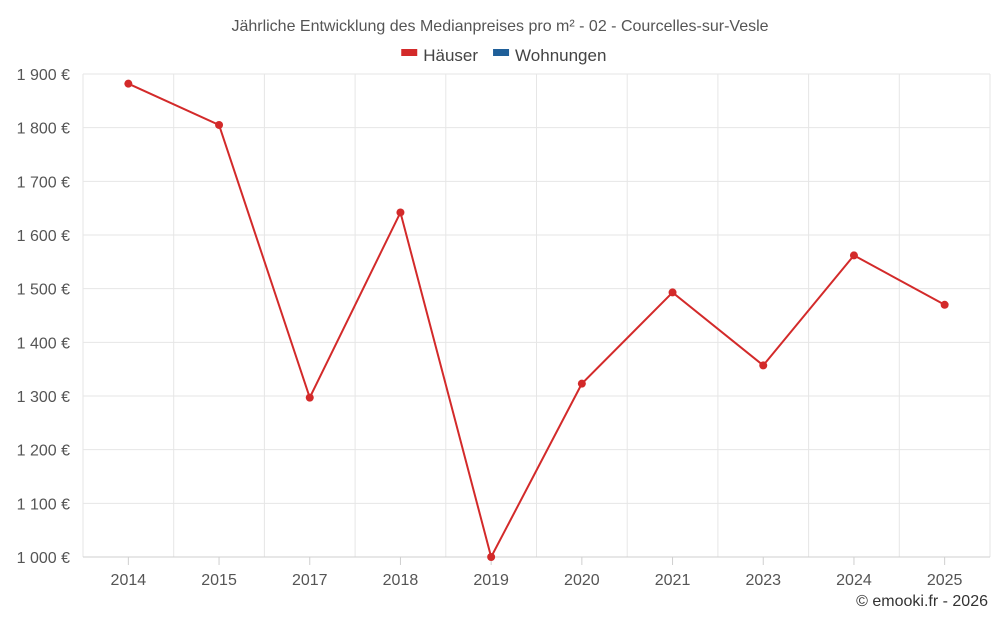  Describe the element at coordinates (922, 601) in the screenshot. I see `credit-text: © emooki.fr - 2026` at that location.